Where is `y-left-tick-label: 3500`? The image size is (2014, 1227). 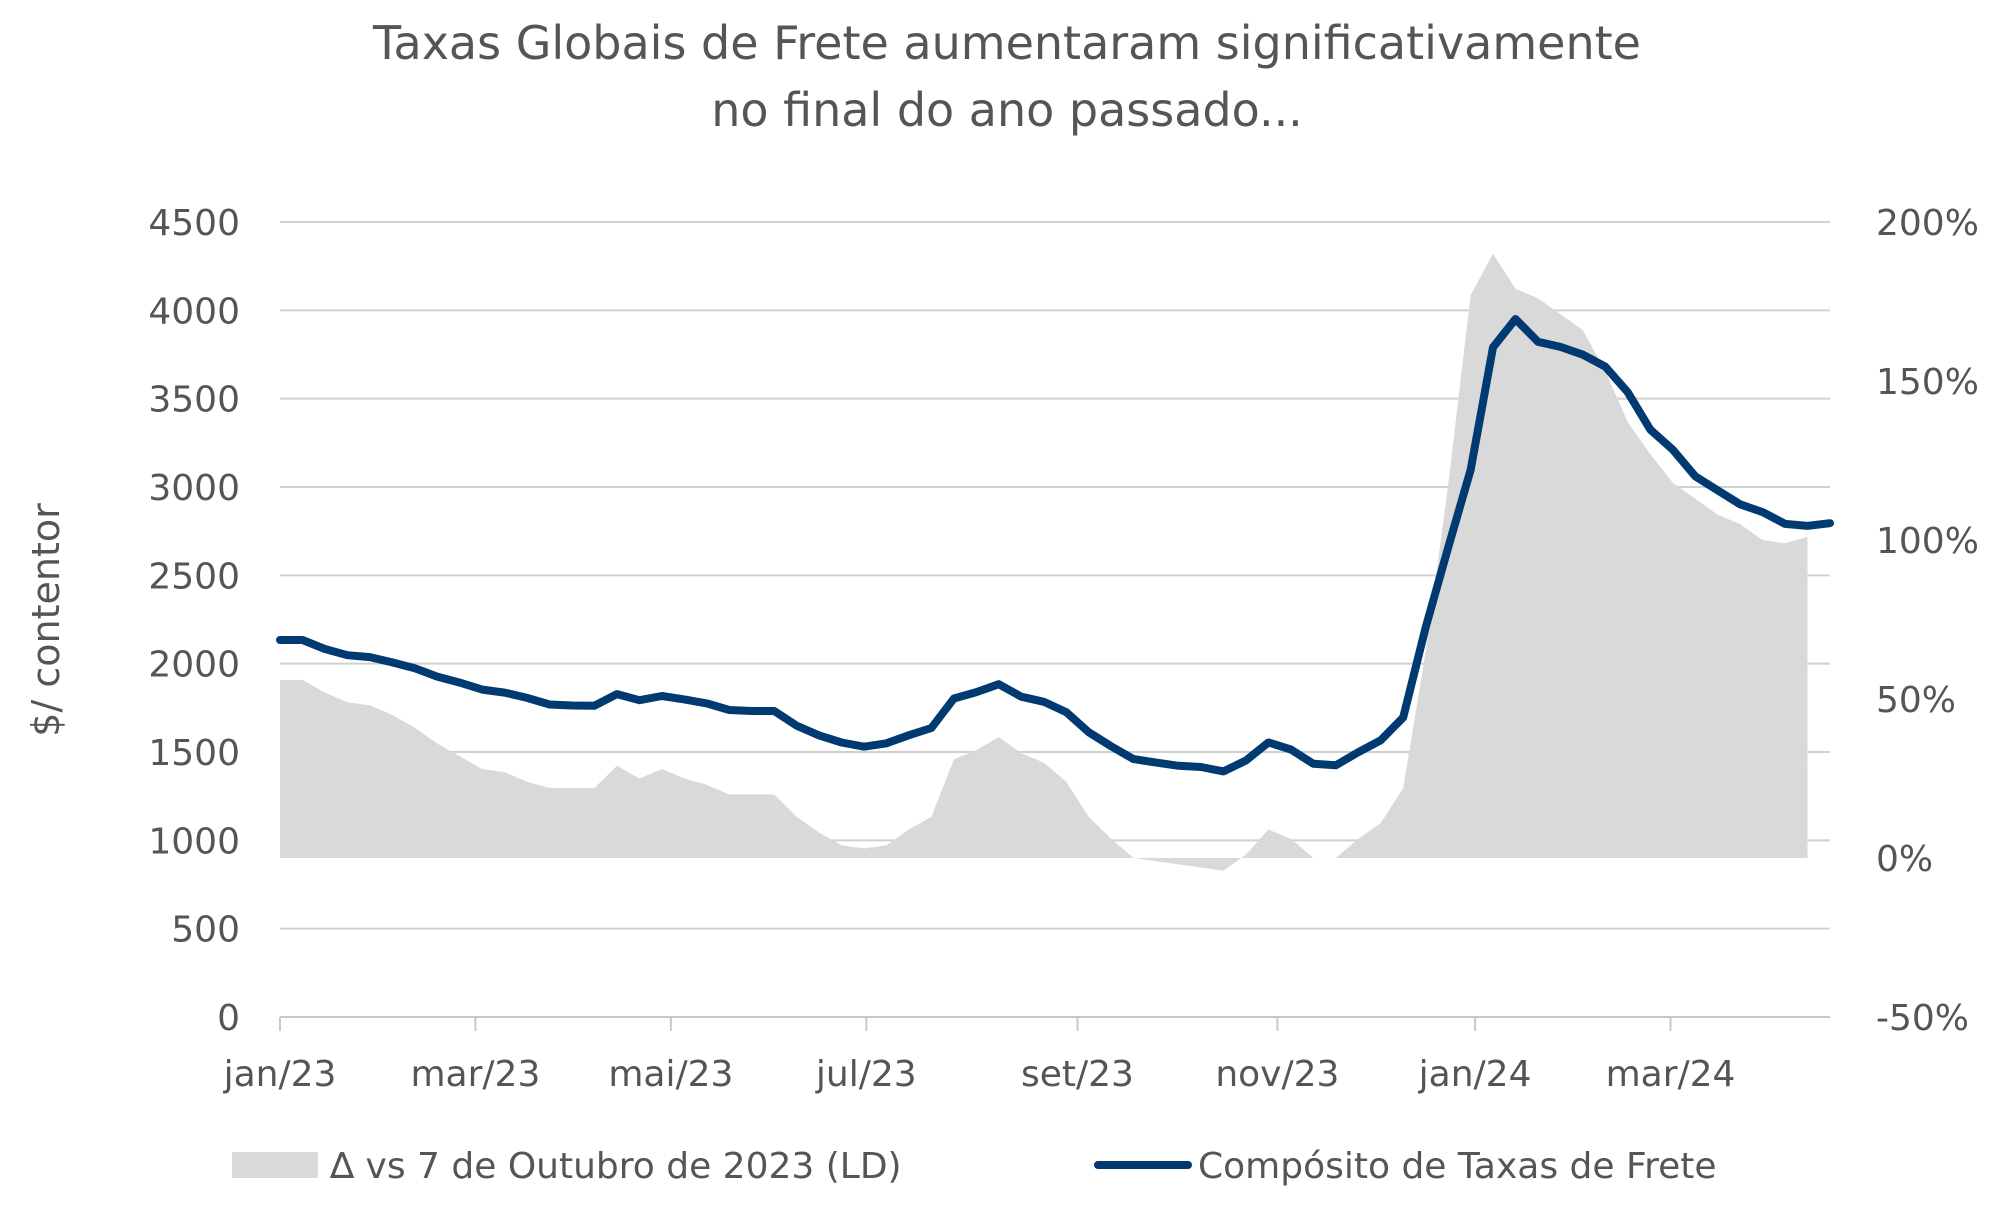
y-left-tick-label: 3500 is located at coordinates (194, 400).